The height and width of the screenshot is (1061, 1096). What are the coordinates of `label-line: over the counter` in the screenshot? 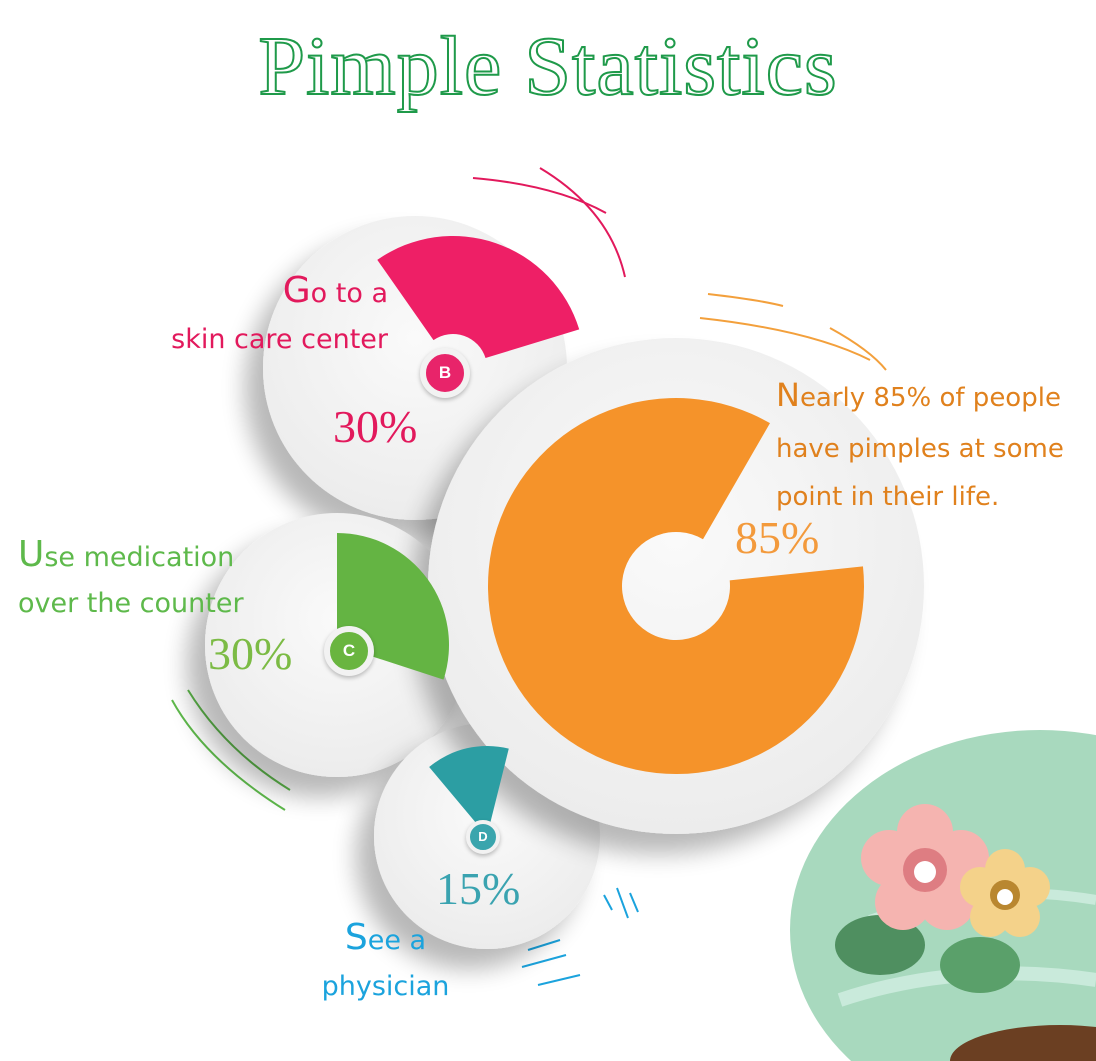 It's located at (131, 603).